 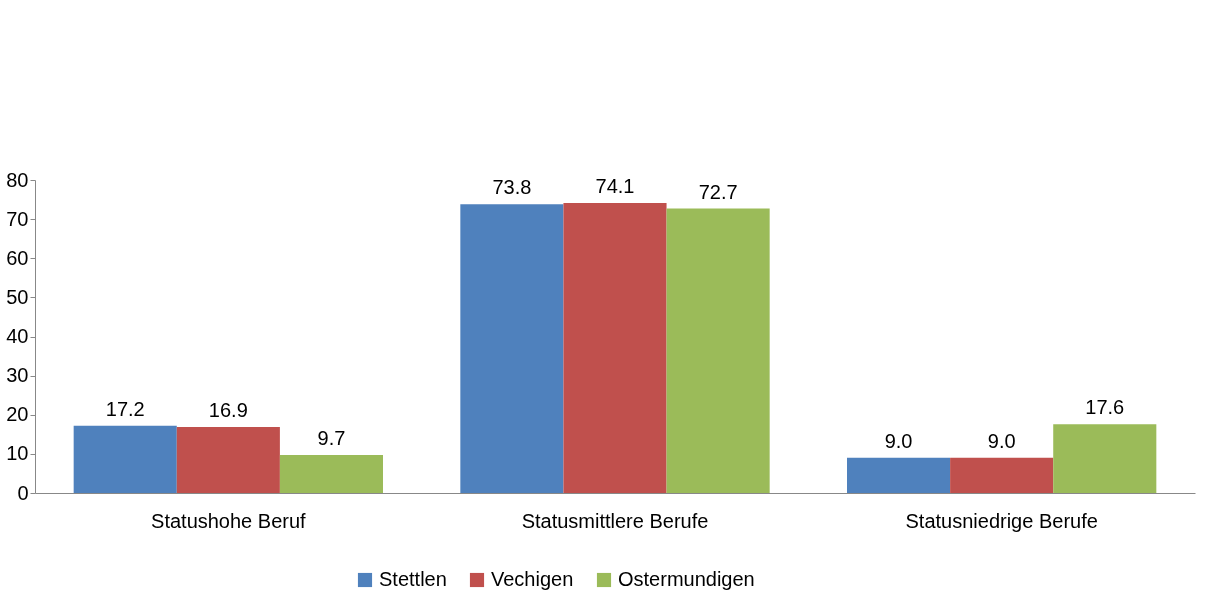 What do you see at coordinates (17, 179) in the screenshot?
I see `y-tick-label: 80` at bounding box center [17, 179].